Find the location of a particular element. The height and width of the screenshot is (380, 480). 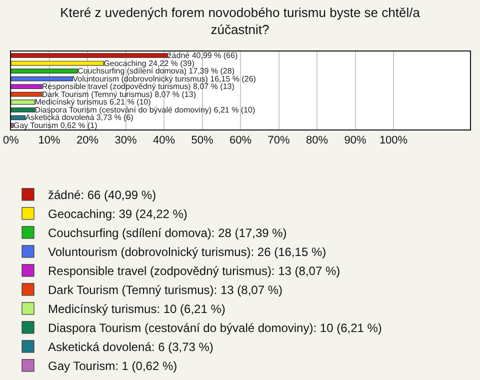

chart-title: Které z uvedených forem novodobého turismu byste se chtěl/a zúčastnit? is located at coordinates (240, 21).